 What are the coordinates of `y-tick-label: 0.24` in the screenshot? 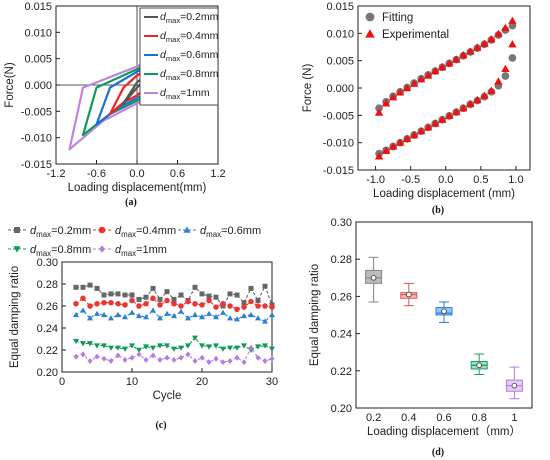 It's located at (47, 329).